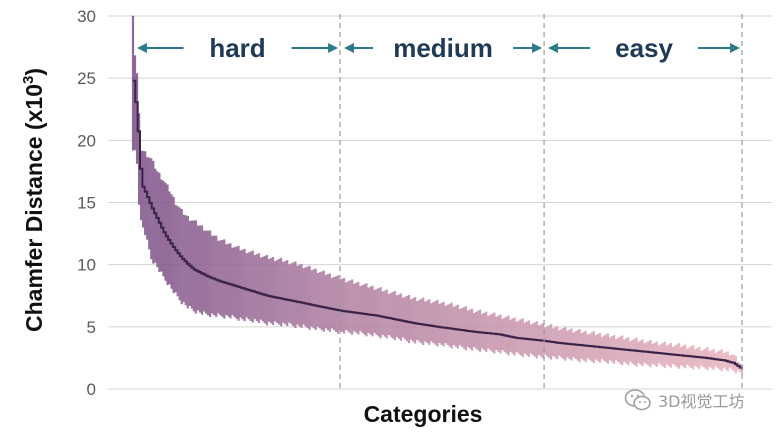 The image size is (783, 433). I want to click on y-tick-label: 20, so click(86, 140).